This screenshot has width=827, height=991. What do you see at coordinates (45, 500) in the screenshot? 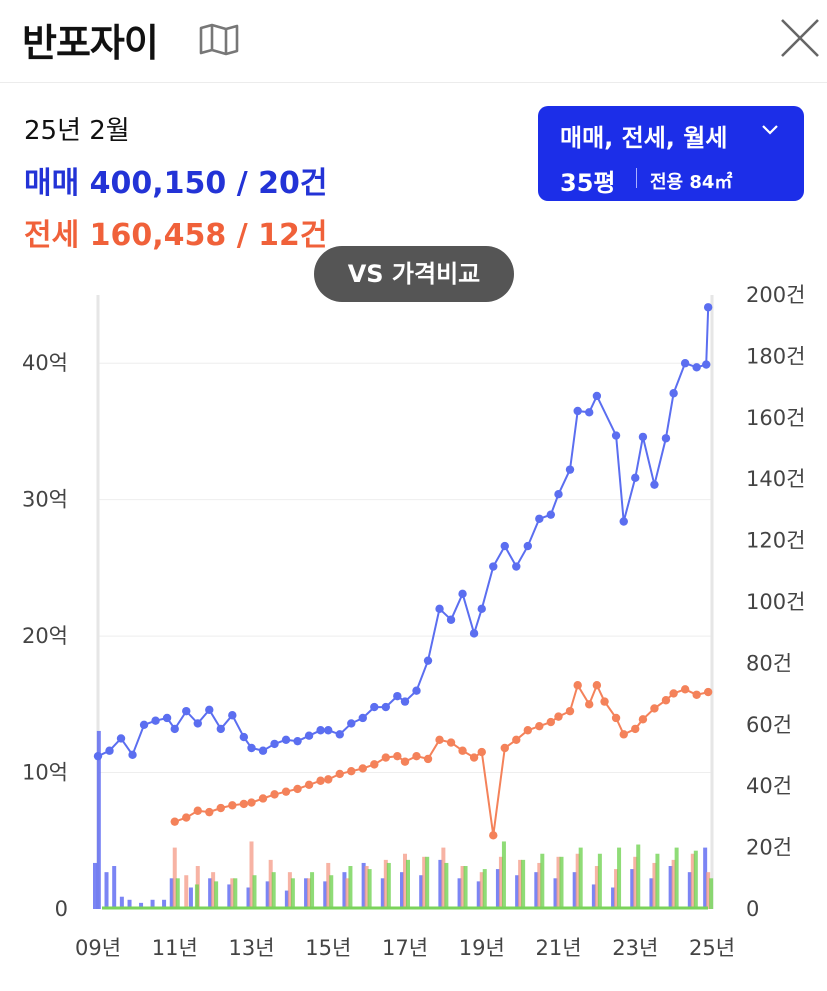
I see `y-left-tick-label: 30억` at bounding box center [45, 500].